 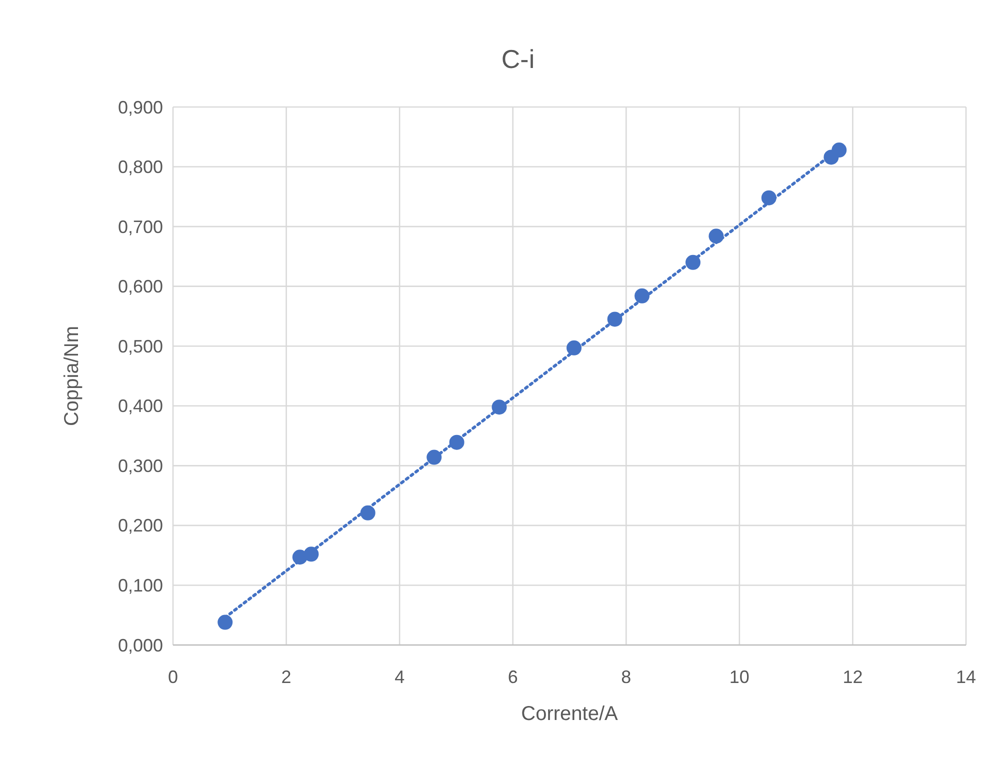 What do you see at coordinates (140, 167) in the screenshot?
I see `y-tick-label: 0,800` at bounding box center [140, 167].